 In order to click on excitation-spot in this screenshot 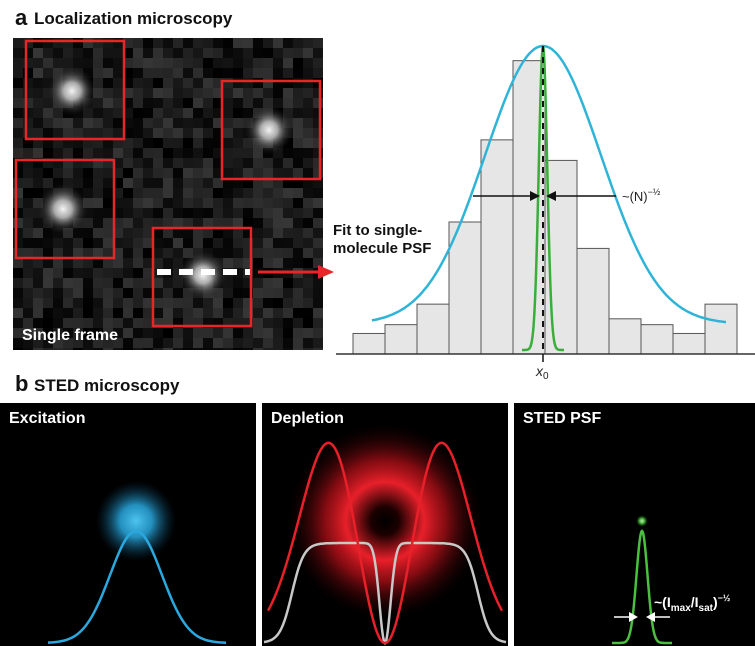, I will do `click(136, 521)`.